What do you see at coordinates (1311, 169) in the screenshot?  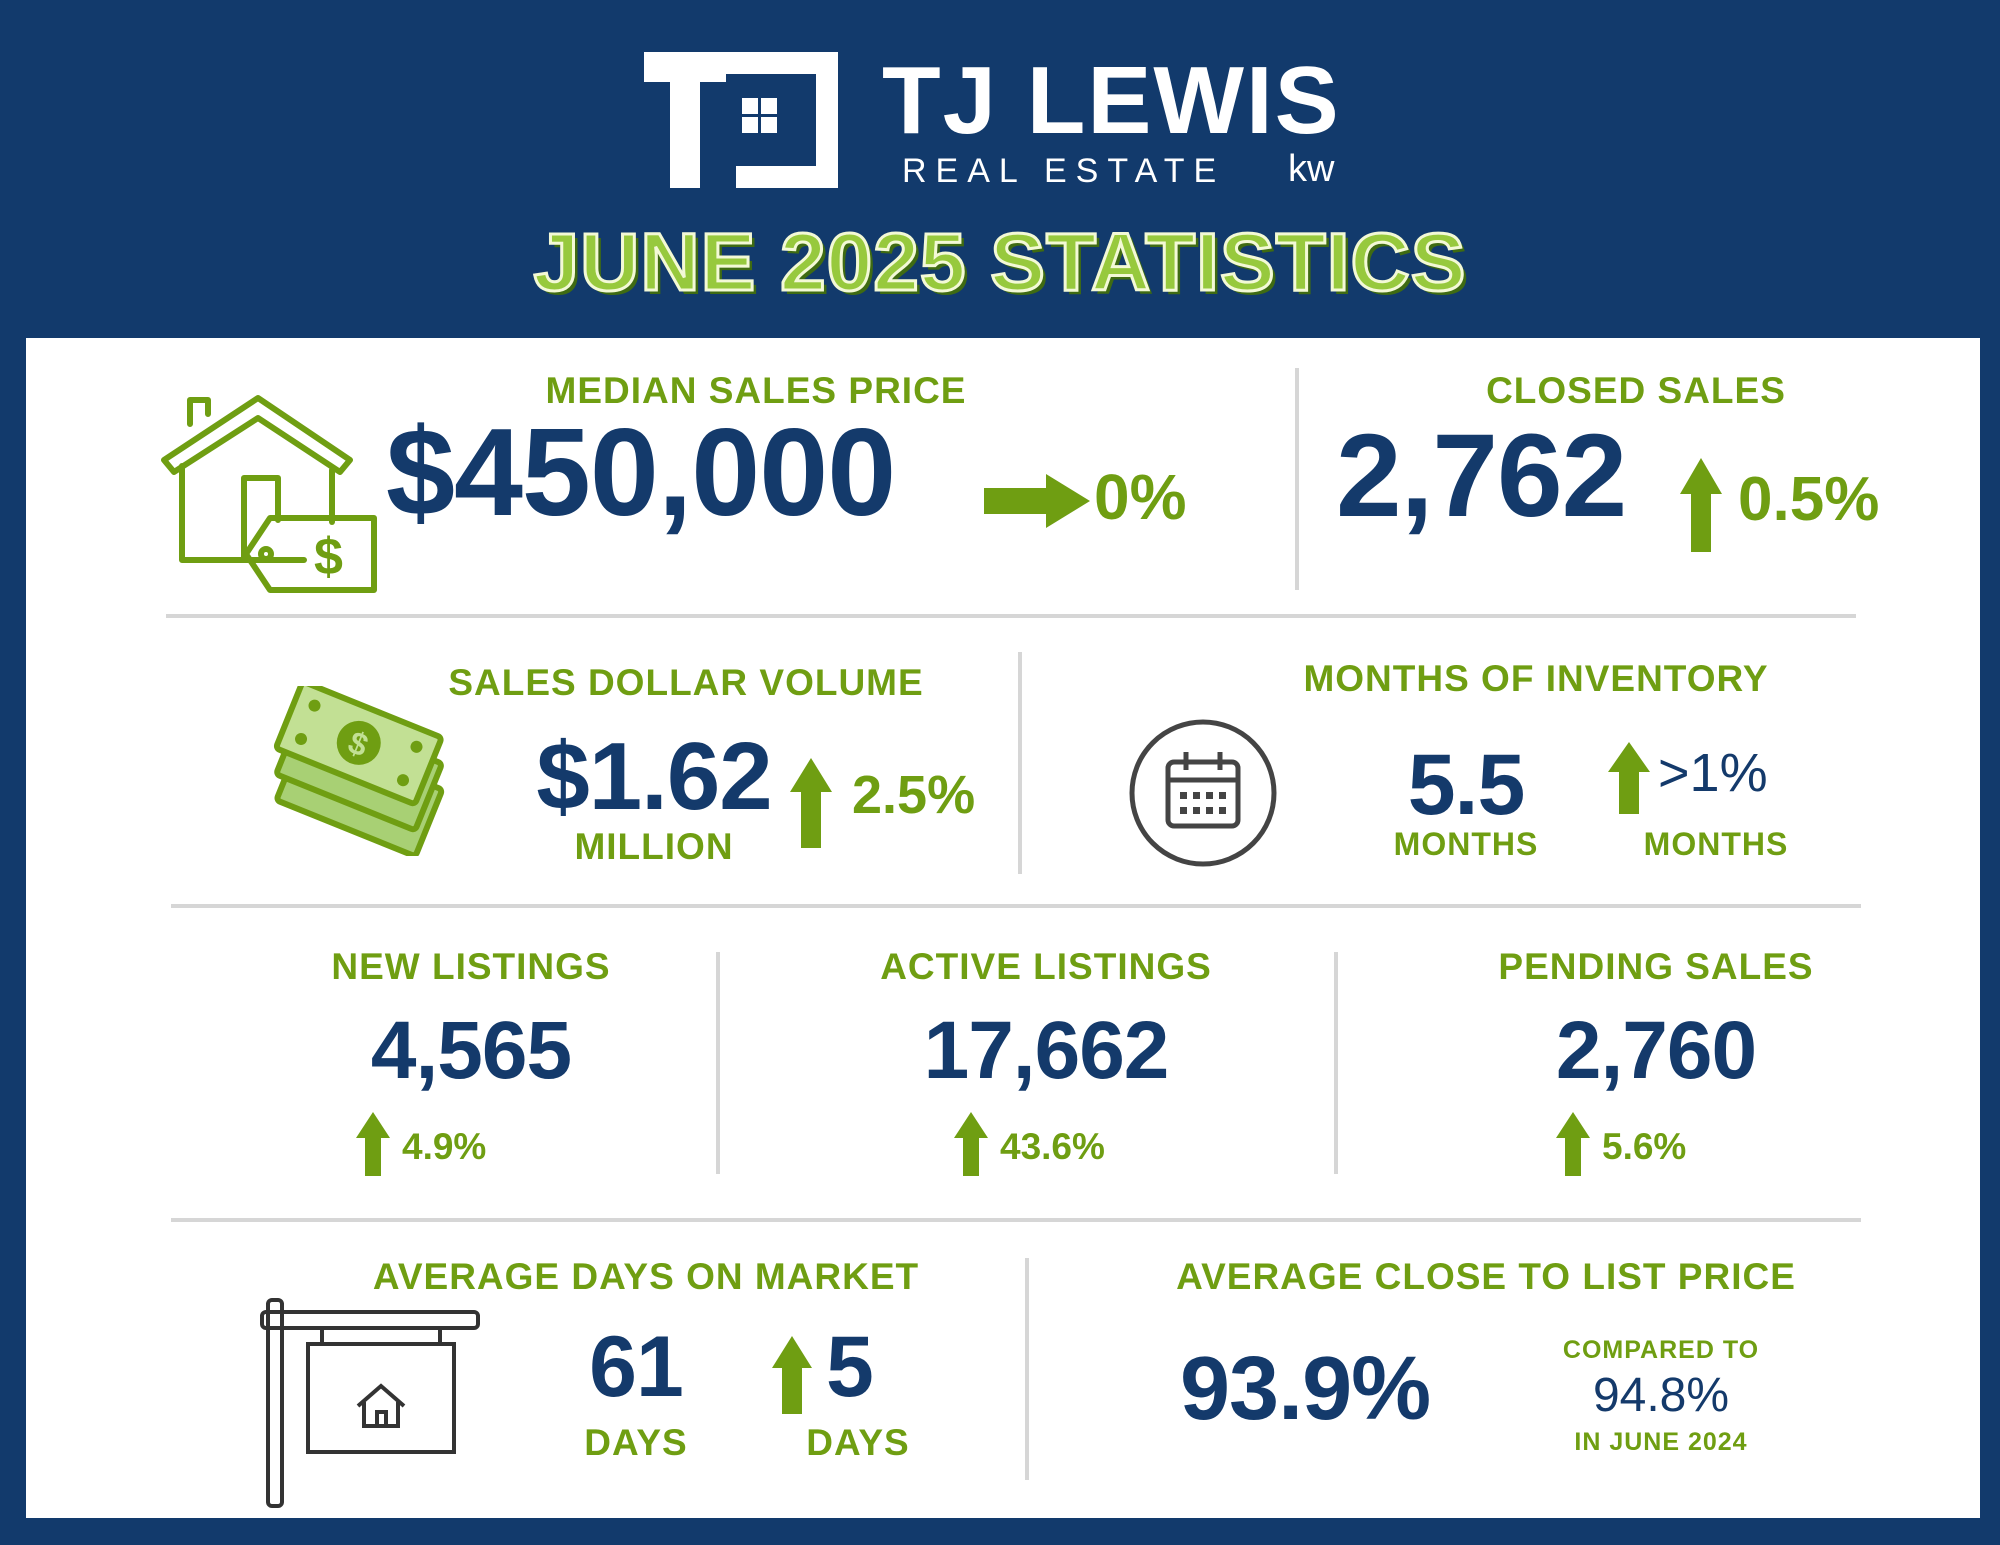 I see `brand-kw: kw` at bounding box center [1311, 169].